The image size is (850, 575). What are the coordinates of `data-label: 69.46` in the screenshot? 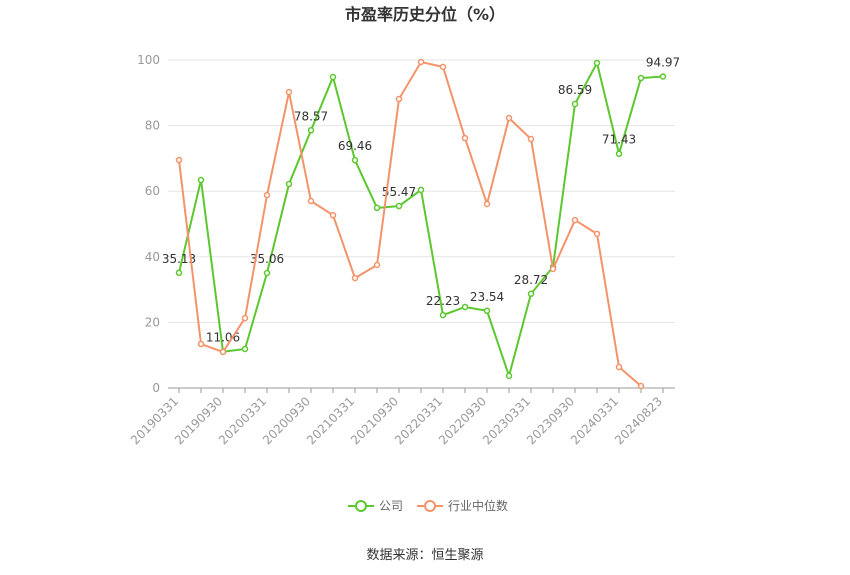 It's located at (355, 146).